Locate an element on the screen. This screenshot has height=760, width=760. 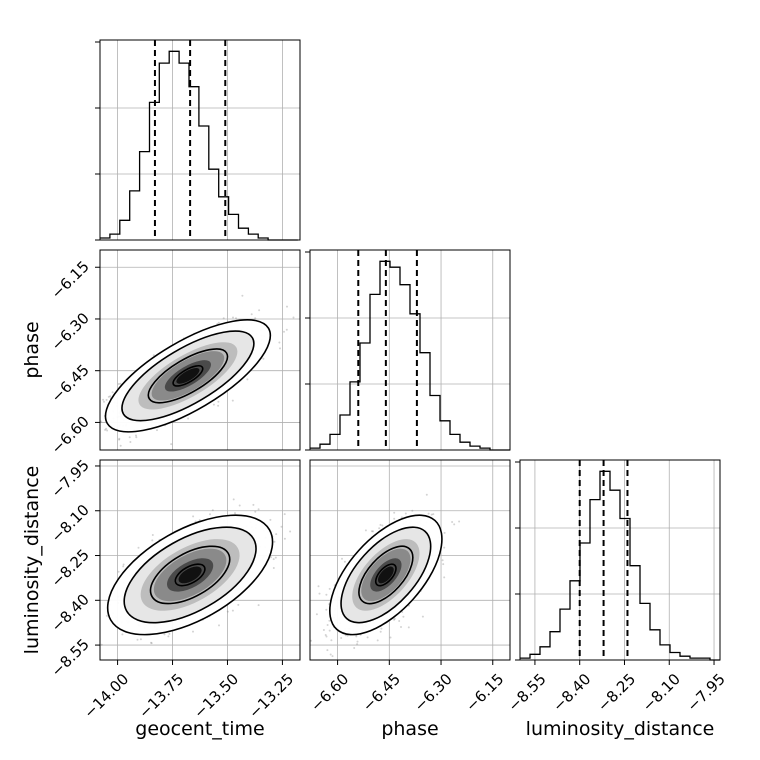
hist-panel-luminosity_distance is located at coordinates (618, 560).